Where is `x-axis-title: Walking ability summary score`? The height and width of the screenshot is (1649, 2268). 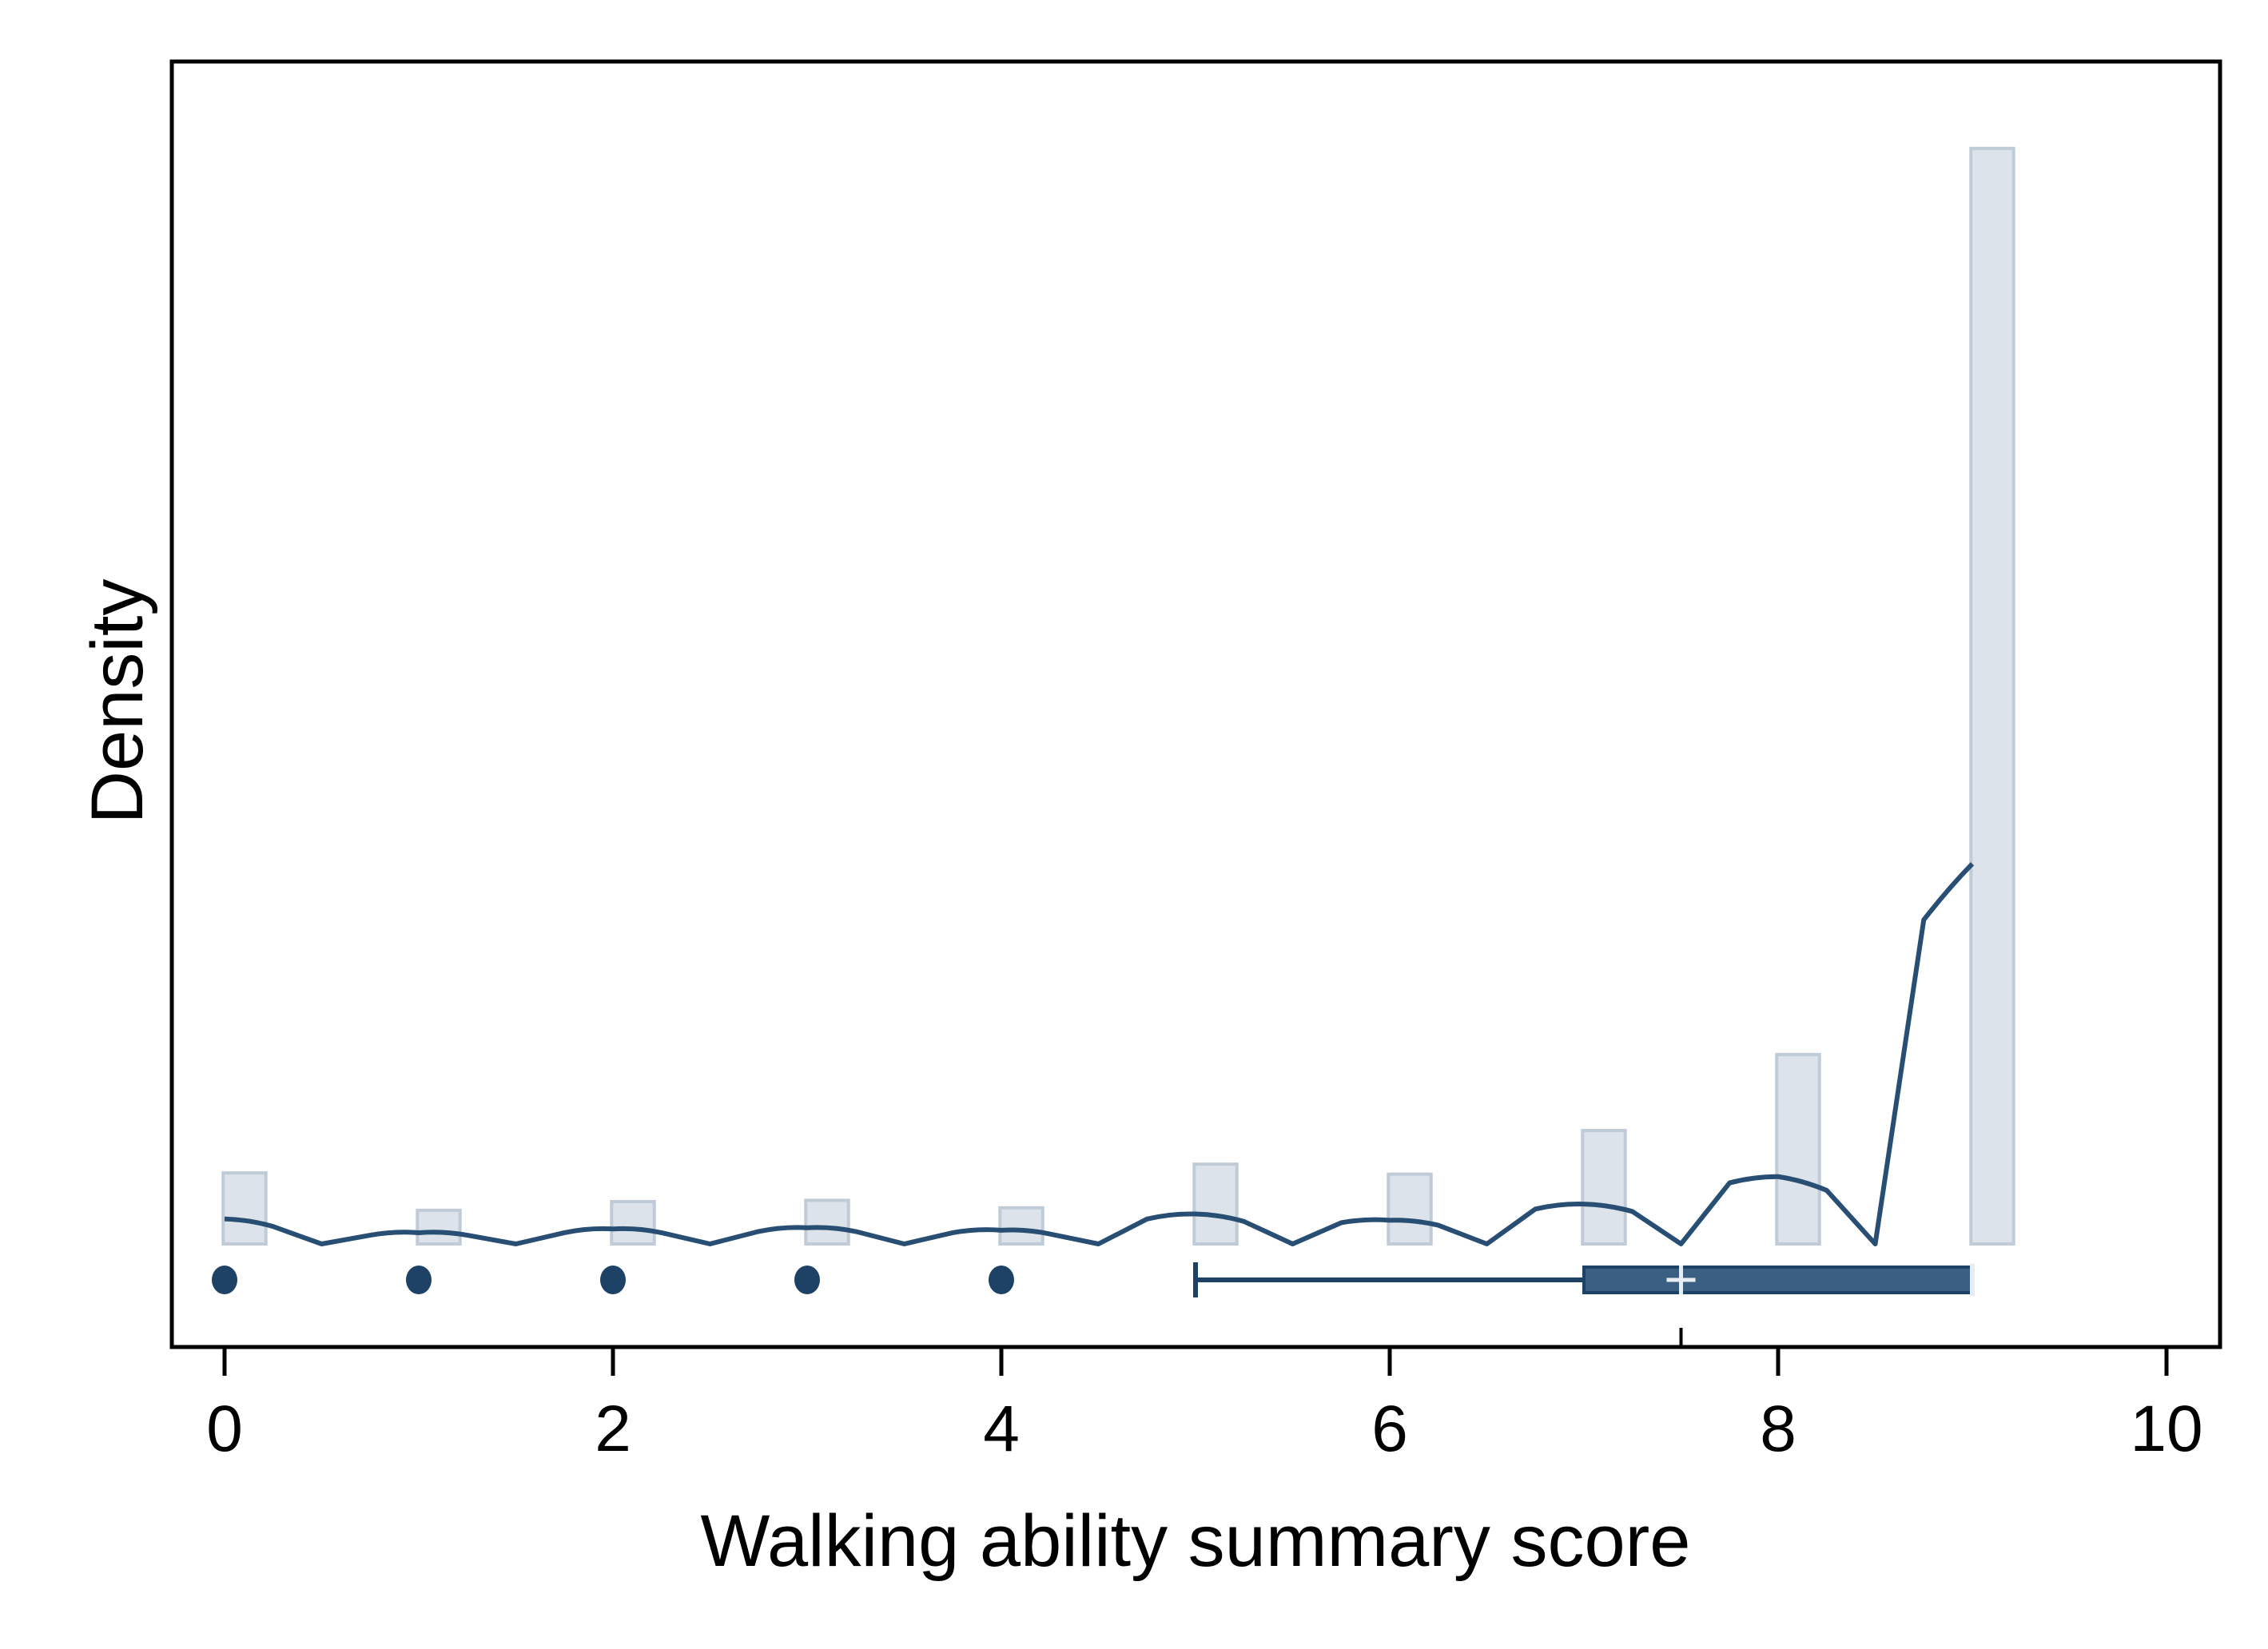 x-axis-title: Walking ability summary score is located at coordinates (1196, 1541).